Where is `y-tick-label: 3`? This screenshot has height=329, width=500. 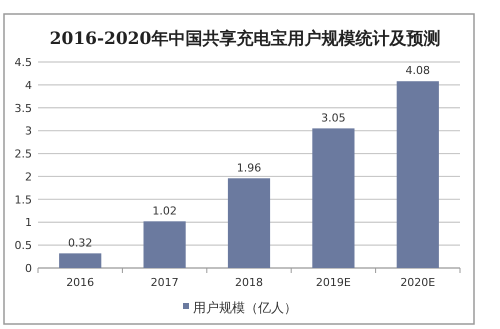 y-tick-label: 3 is located at coordinates (28, 131).